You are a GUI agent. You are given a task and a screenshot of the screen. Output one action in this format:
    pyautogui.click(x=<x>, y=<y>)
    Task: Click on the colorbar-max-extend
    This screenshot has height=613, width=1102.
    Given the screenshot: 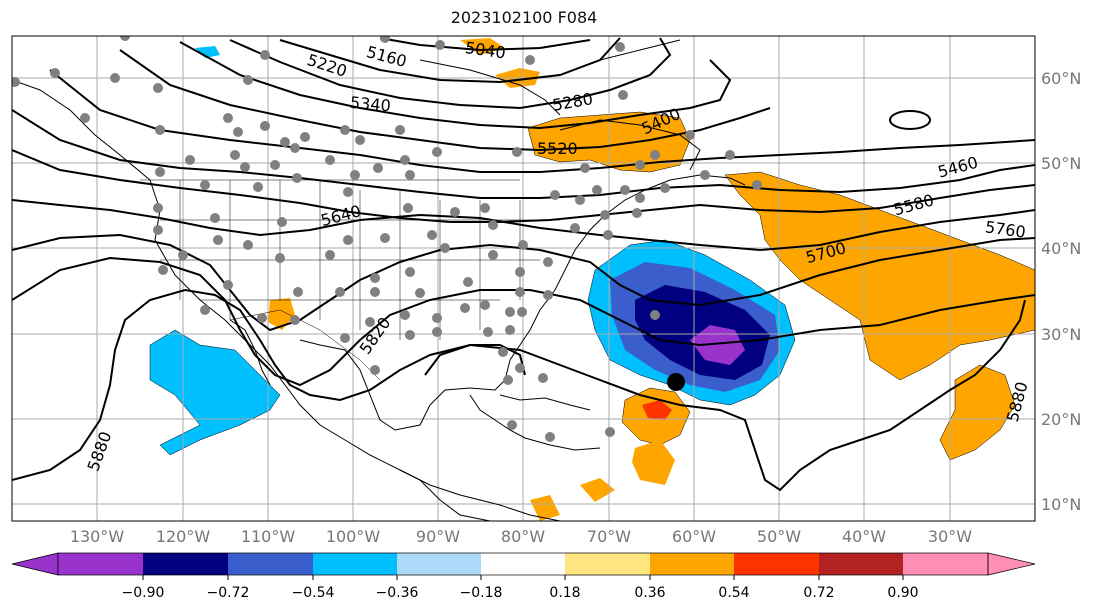 What is the action you would take?
    pyautogui.click(x=1011, y=564)
    